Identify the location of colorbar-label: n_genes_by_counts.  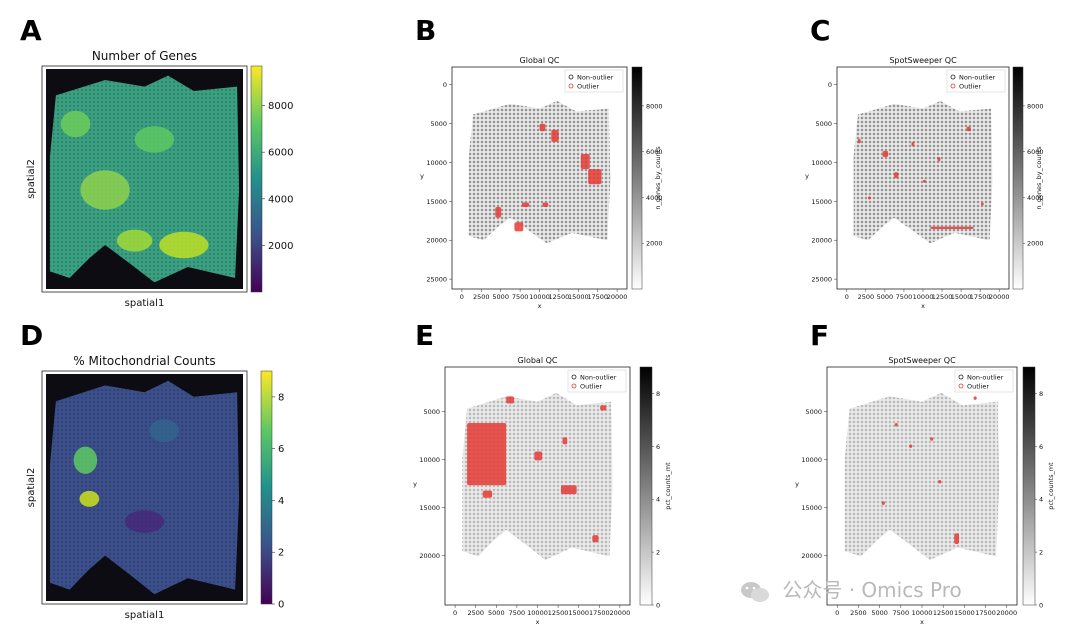
(1039, 178).